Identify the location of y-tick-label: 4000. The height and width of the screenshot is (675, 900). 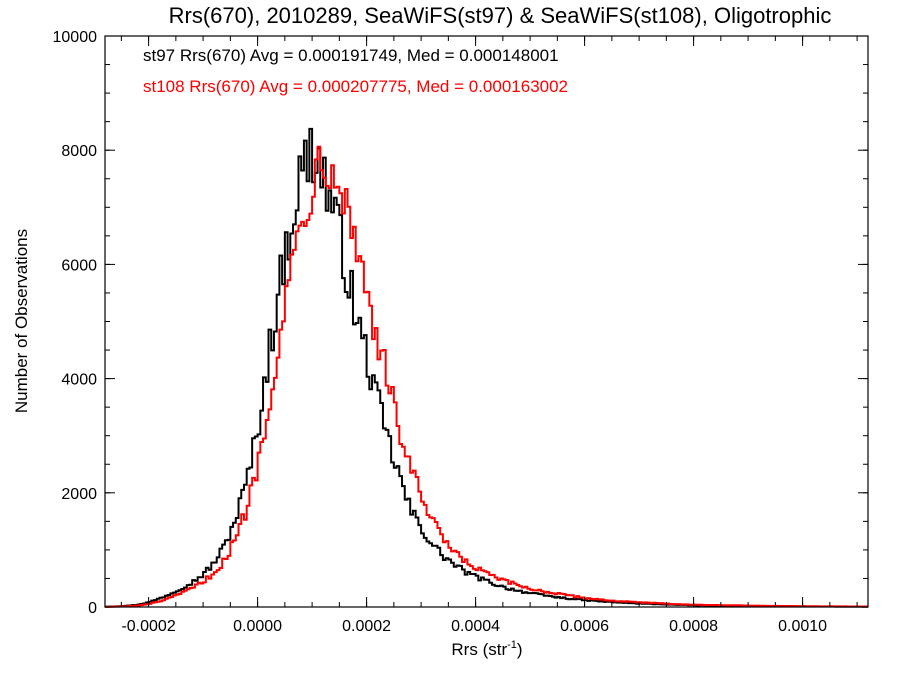
(79, 380).